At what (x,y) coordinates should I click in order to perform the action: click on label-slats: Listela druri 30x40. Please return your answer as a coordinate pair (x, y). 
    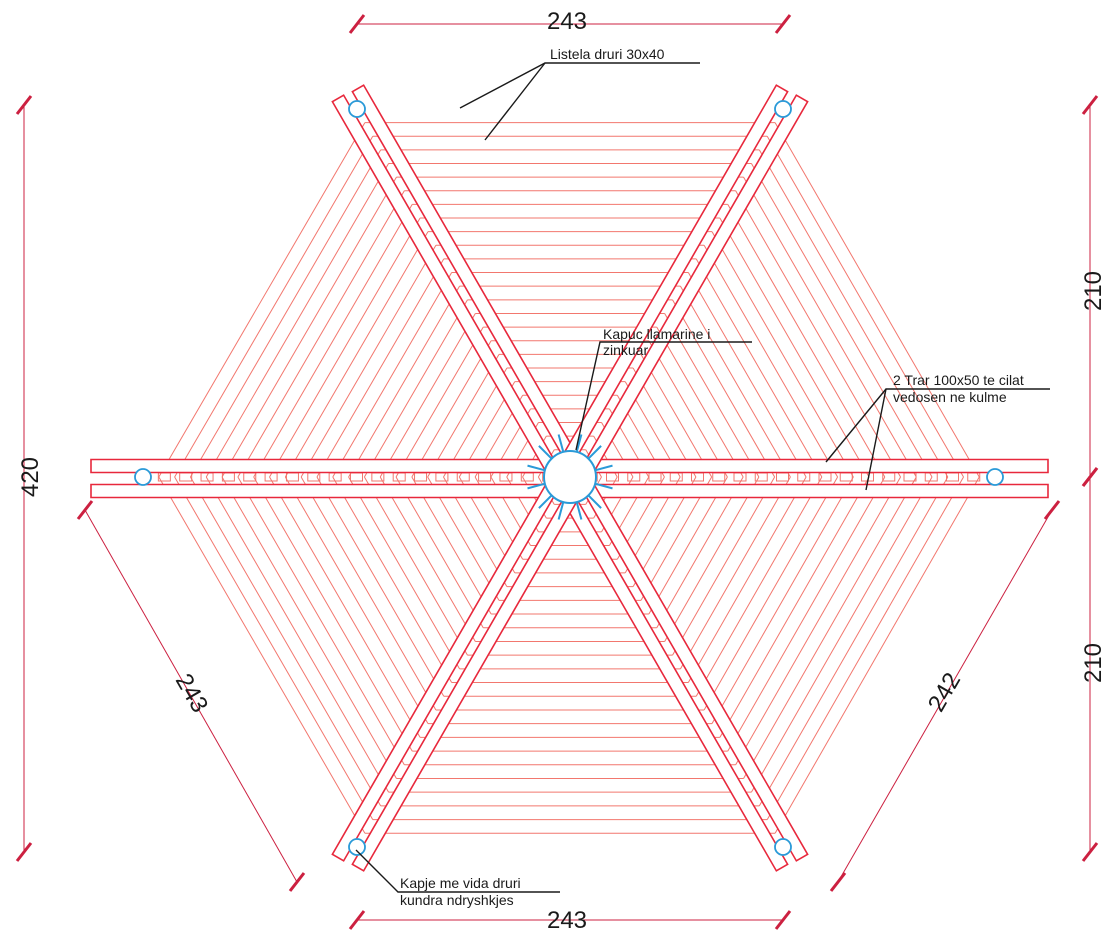
    Looking at the image, I should click on (607, 54).